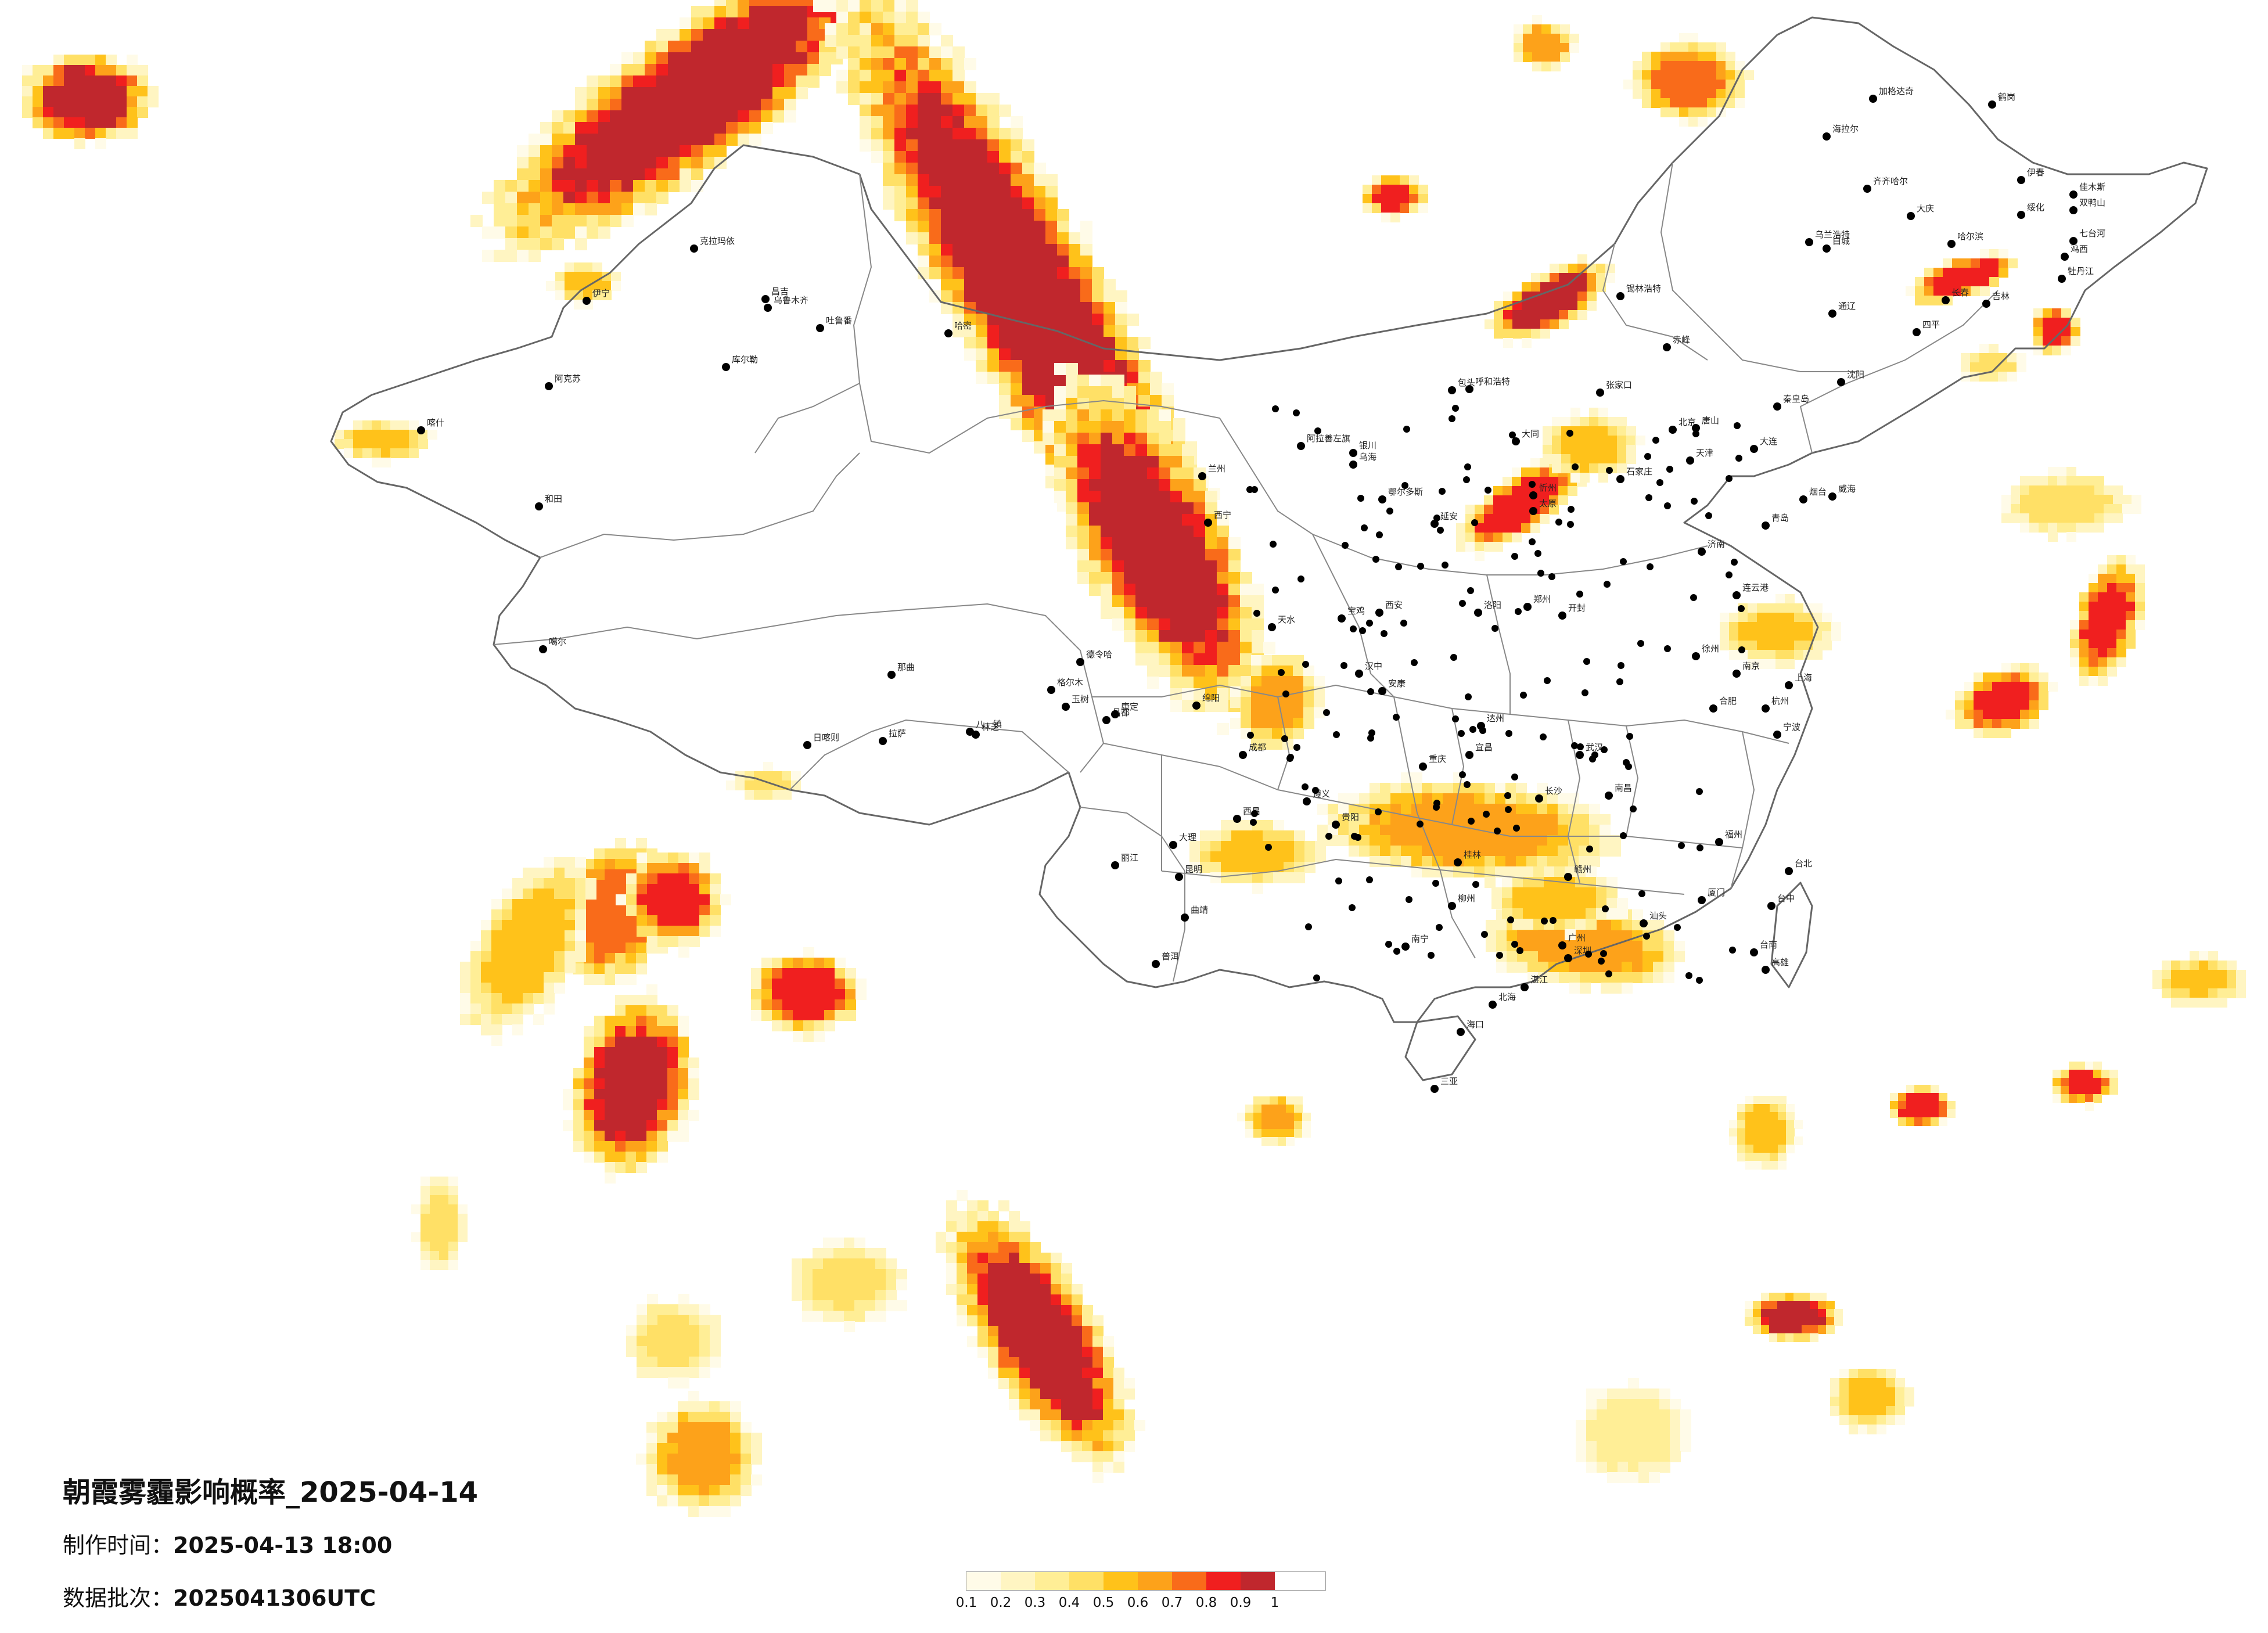 The height and width of the screenshot is (1633, 2268). What do you see at coordinates (1257, 747) in the screenshot?
I see `city-label: 成都` at bounding box center [1257, 747].